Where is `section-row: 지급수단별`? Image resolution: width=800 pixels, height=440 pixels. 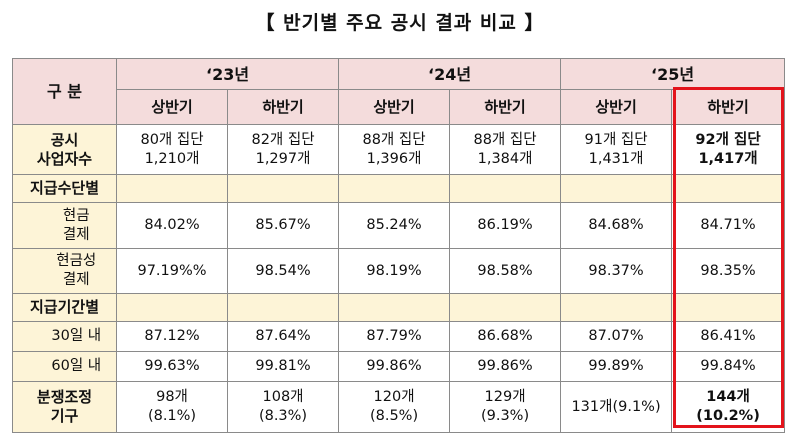
section-row: 지급수단별 is located at coordinates (398, 188).